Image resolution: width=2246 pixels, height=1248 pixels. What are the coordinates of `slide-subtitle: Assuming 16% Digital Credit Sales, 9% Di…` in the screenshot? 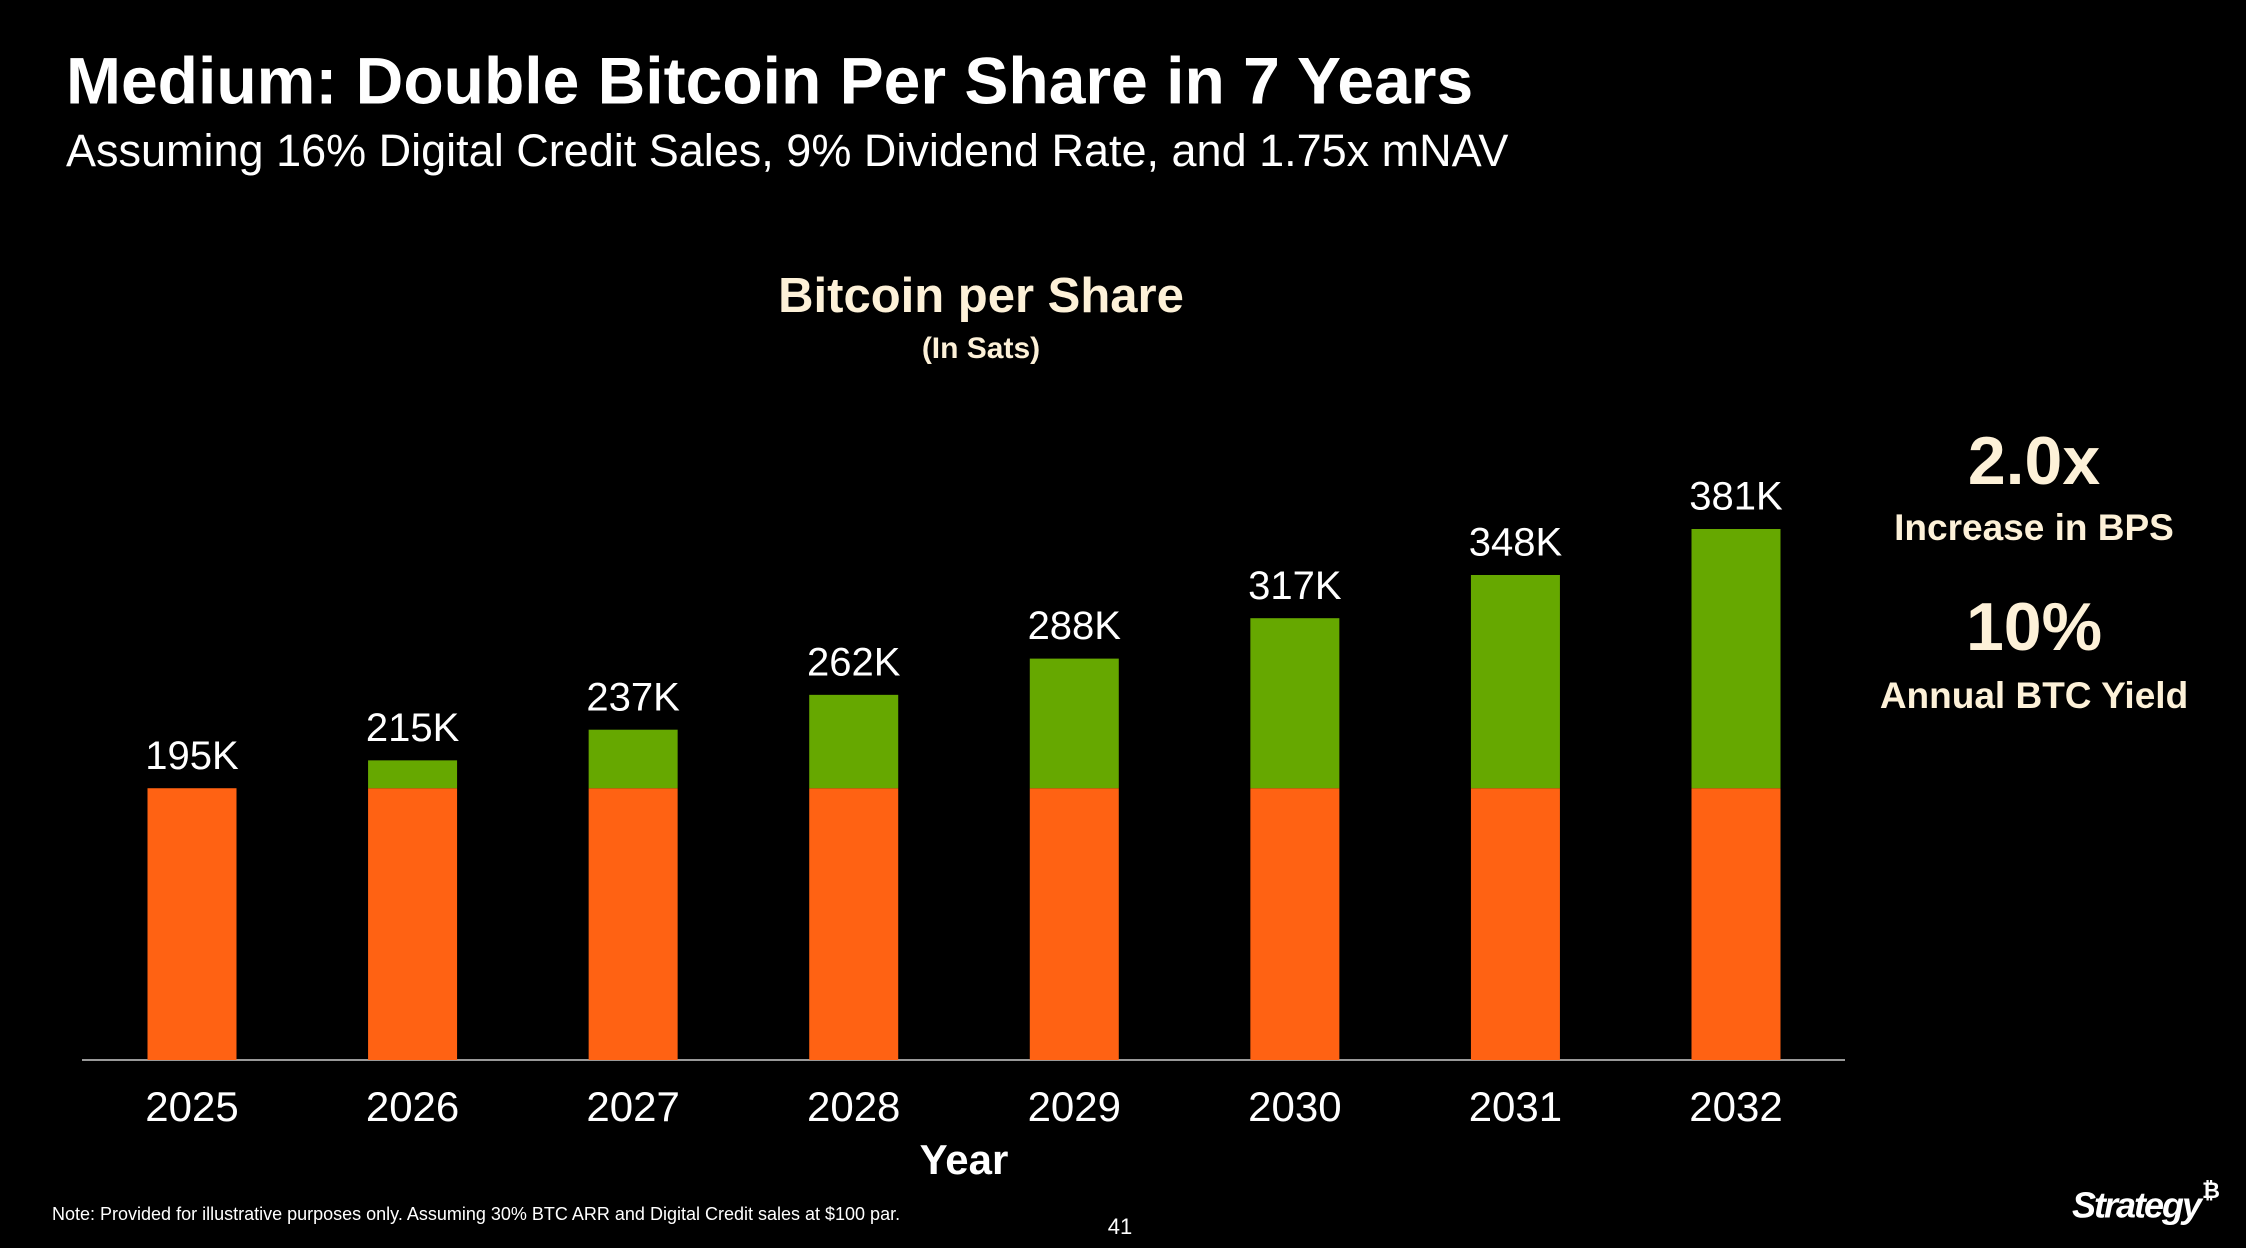 It's located at (787, 150).